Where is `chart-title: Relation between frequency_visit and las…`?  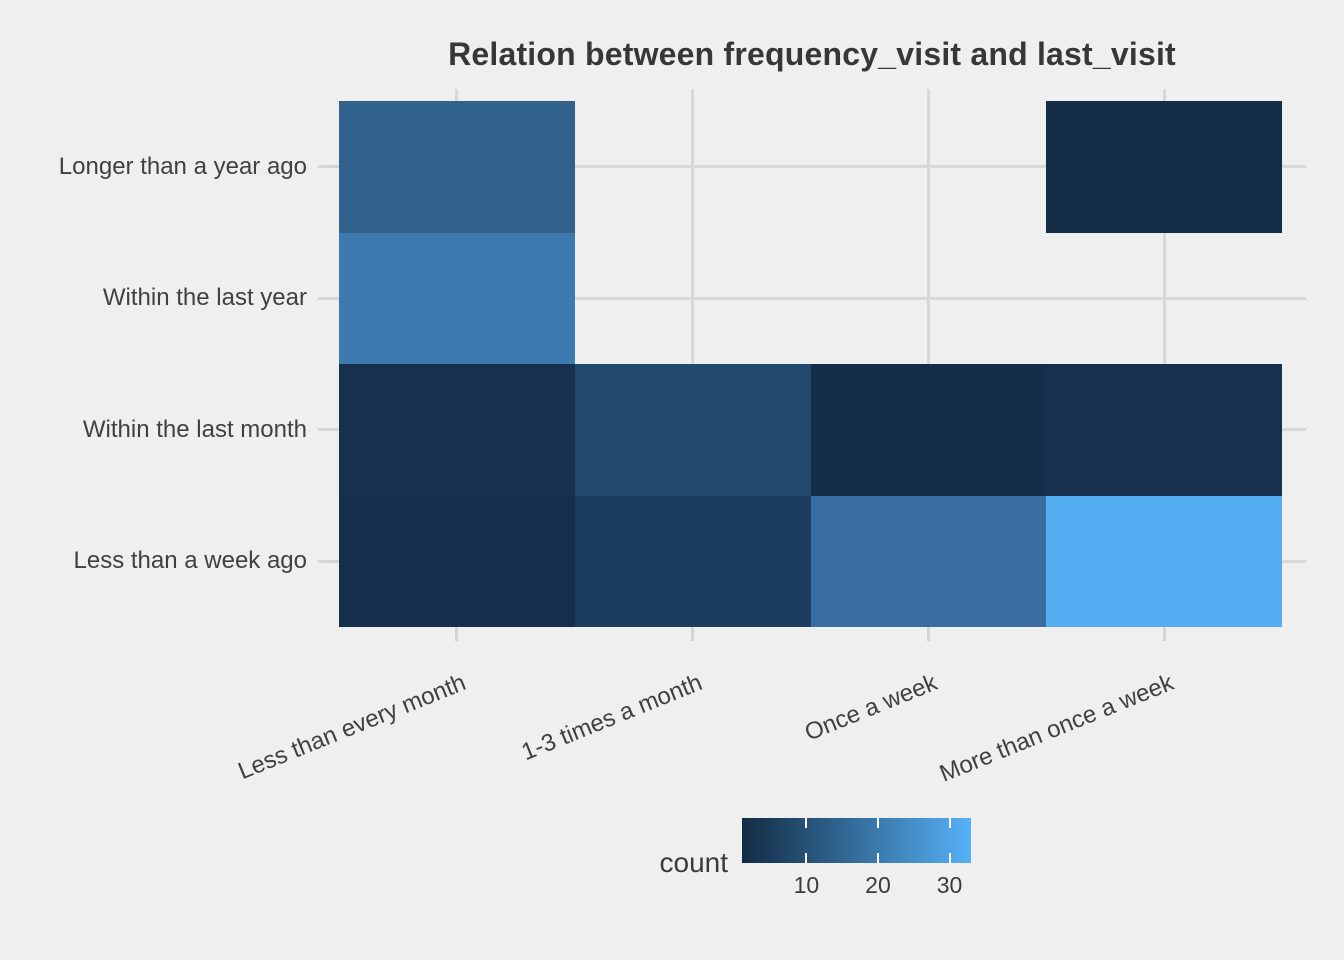 chart-title: Relation between frequency_visit and las… is located at coordinates (812, 54).